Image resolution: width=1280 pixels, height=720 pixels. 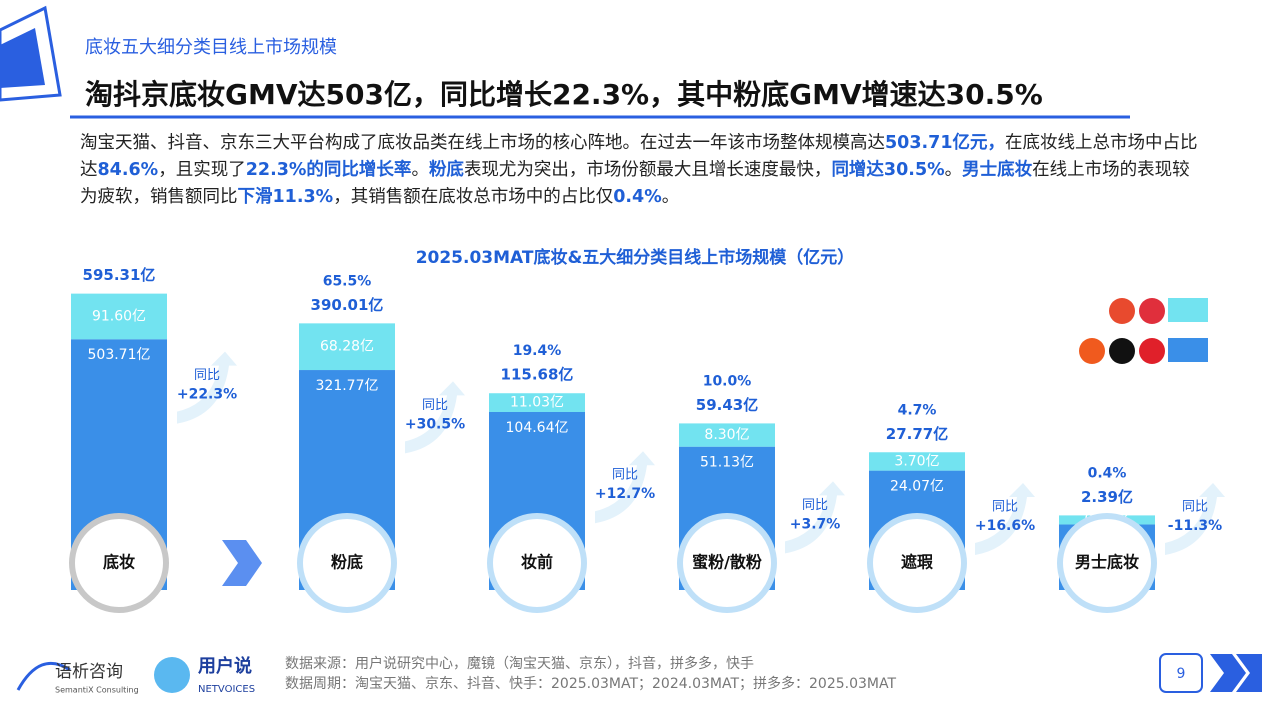 I want to click on total-label: 390.01亿, so click(x=347, y=305).